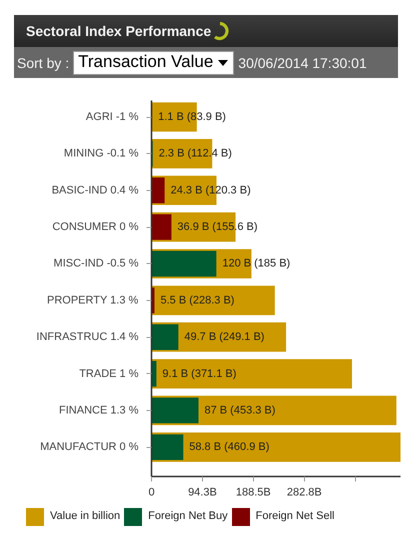 The height and width of the screenshot is (546, 412). What do you see at coordinates (89, 447) in the screenshot?
I see `y-tick-label: MANUFACTUR 0 %` at bounding box center [89, 447].